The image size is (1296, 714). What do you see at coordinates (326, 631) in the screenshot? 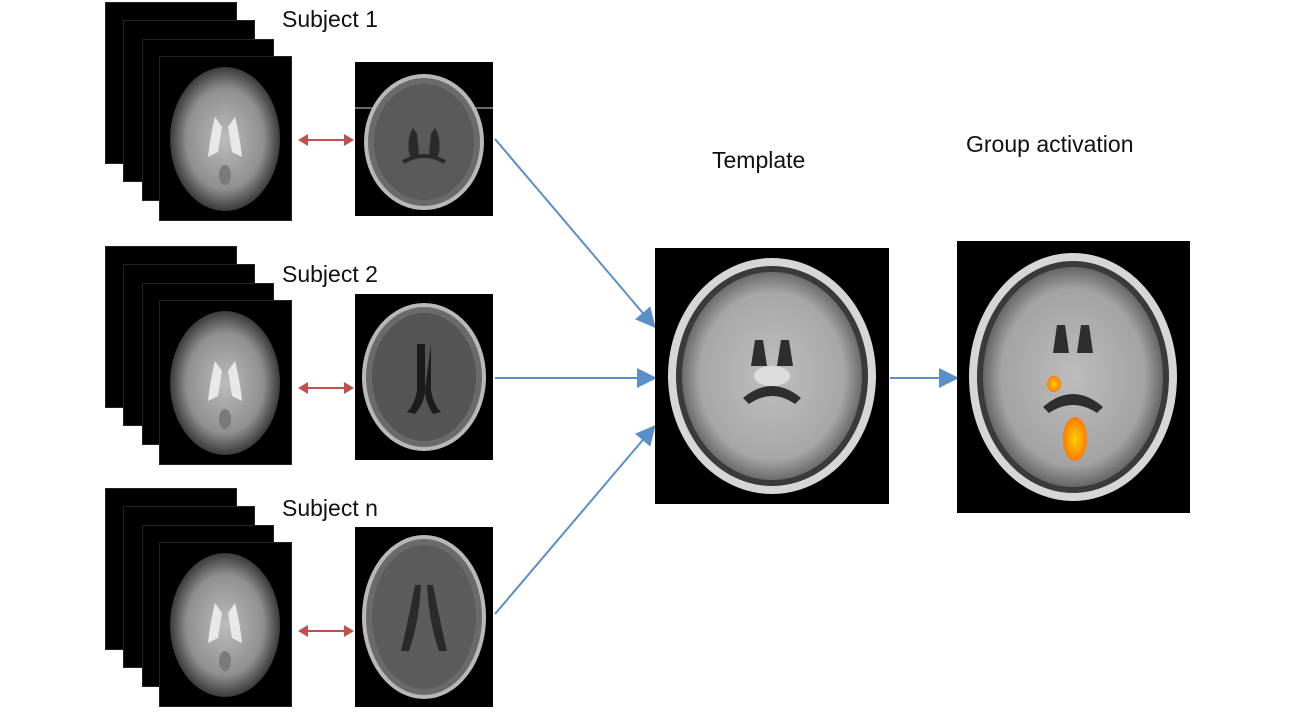
I see `registration-arrow-subject-n` at bounding box center [326, 631].